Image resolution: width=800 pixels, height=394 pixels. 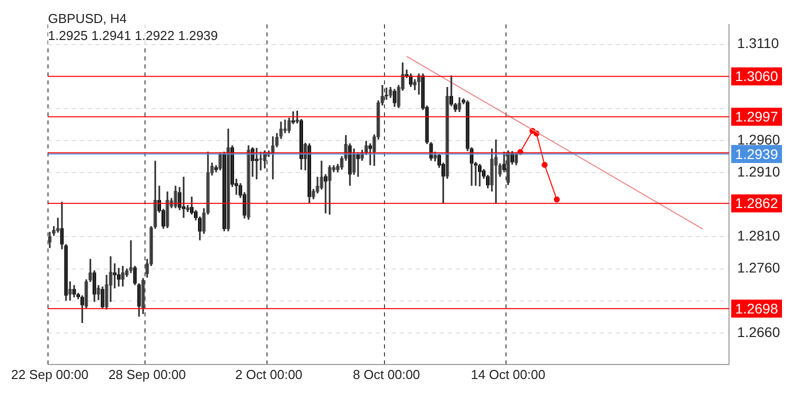 I want to click on y-tick-label: 1.2660, so click(x=758, y=332).